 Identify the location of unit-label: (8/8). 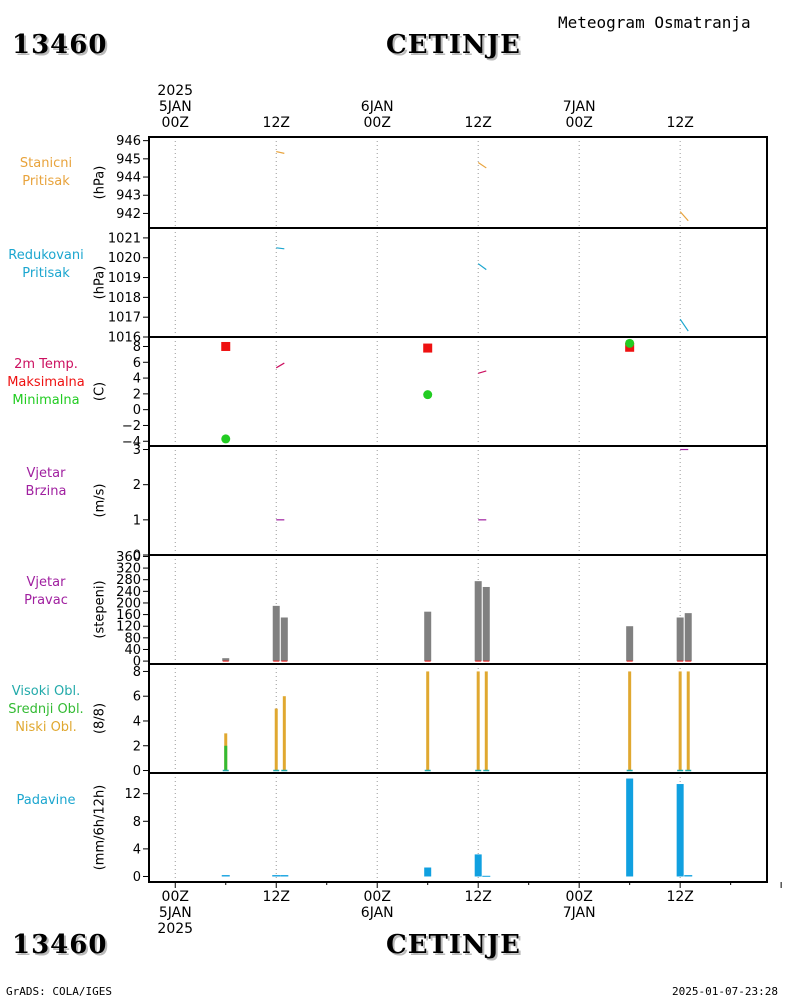
(100, 718).